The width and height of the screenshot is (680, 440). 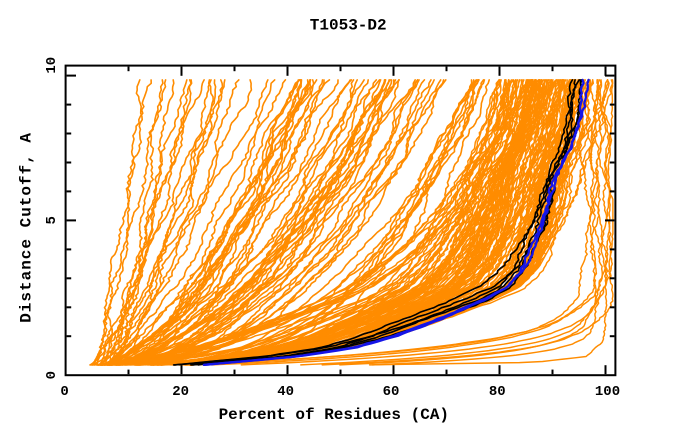 What do you see at coordinates (391, 392) in the screenshot?
I see `svg-text: 60` at bounding box center [391, 392].